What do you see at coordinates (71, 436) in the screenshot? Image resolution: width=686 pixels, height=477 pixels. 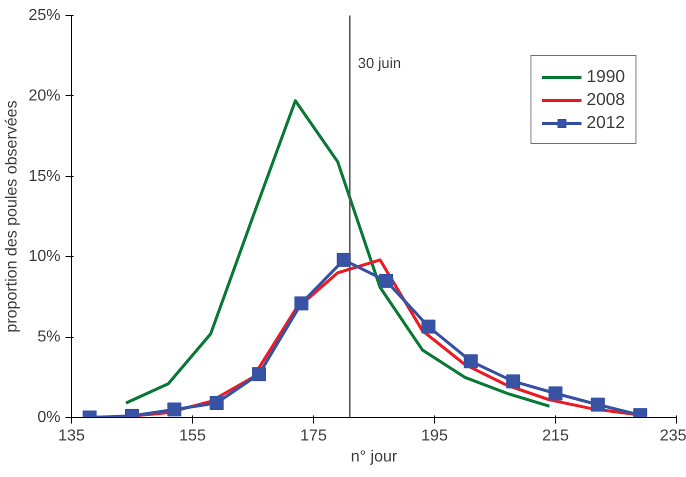 I see `x-tick-label: 135` at bounding box center [71, 436].